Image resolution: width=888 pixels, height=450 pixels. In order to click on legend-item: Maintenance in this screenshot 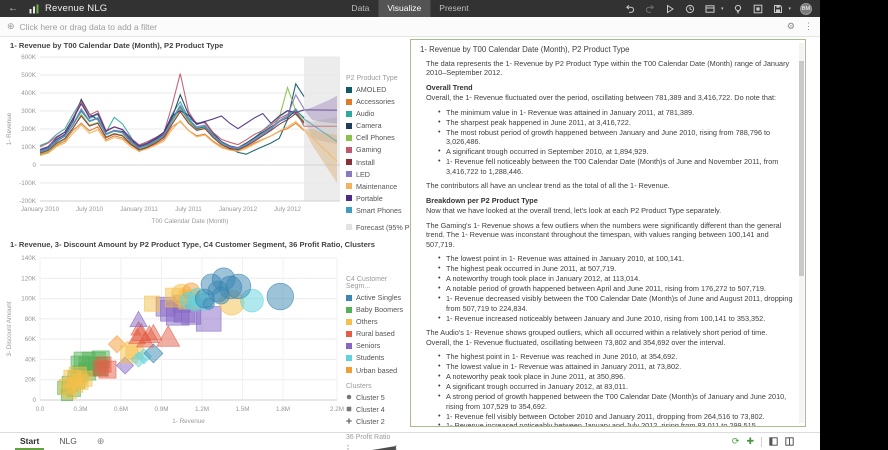, I will do `click(377, 186)`.